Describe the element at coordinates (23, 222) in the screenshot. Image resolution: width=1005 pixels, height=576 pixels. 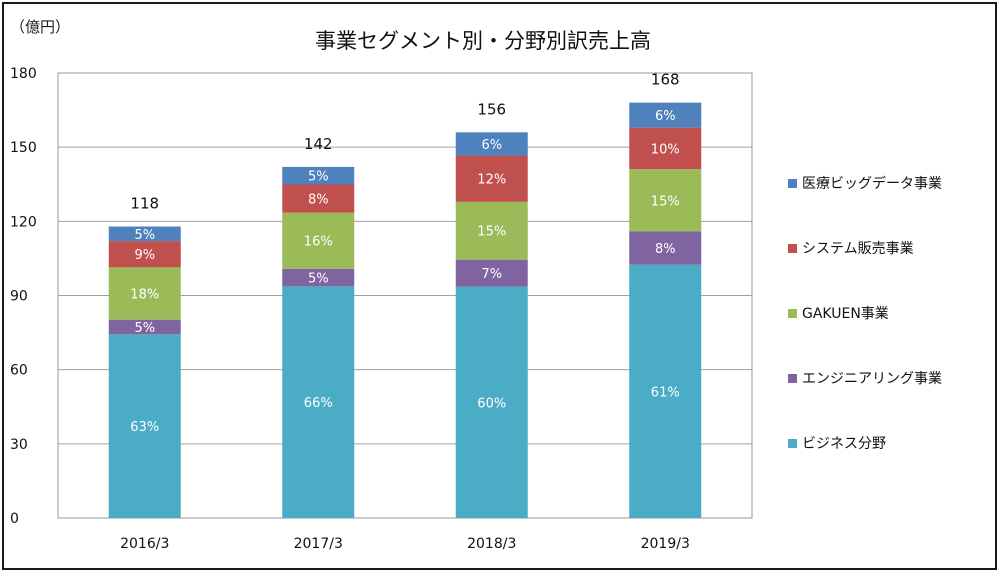
I see `y-tick-label: 120` at that location.